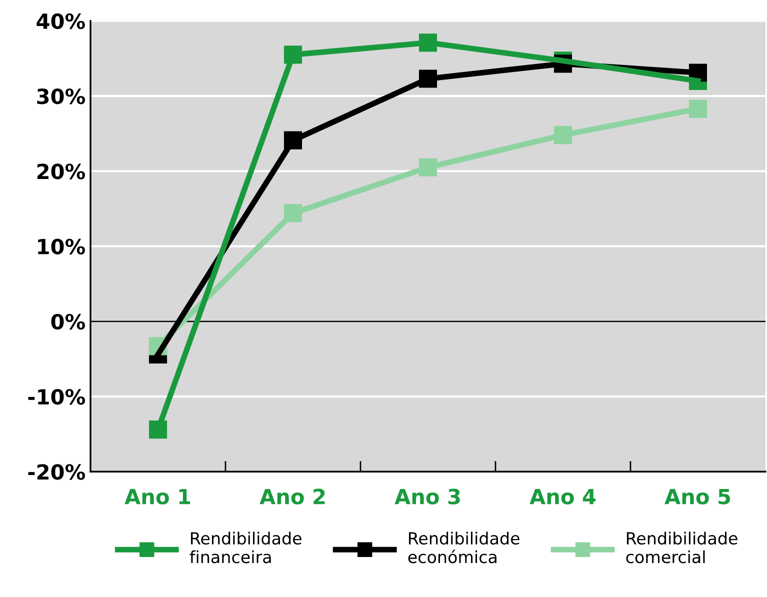 This screenshot has height=597, width=767. Describe the element at coordinates (61, 246) in the screenshot. I see `y-tick-label: 10%` at that location.